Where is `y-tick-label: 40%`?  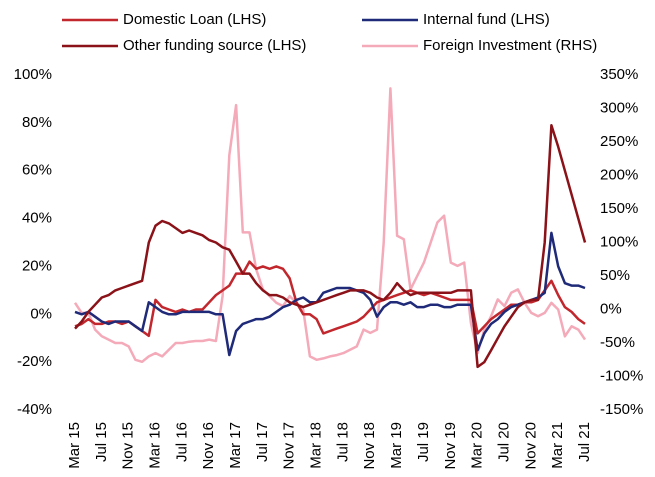
y-tick-label: 40% is located at coordinates (37, 218).